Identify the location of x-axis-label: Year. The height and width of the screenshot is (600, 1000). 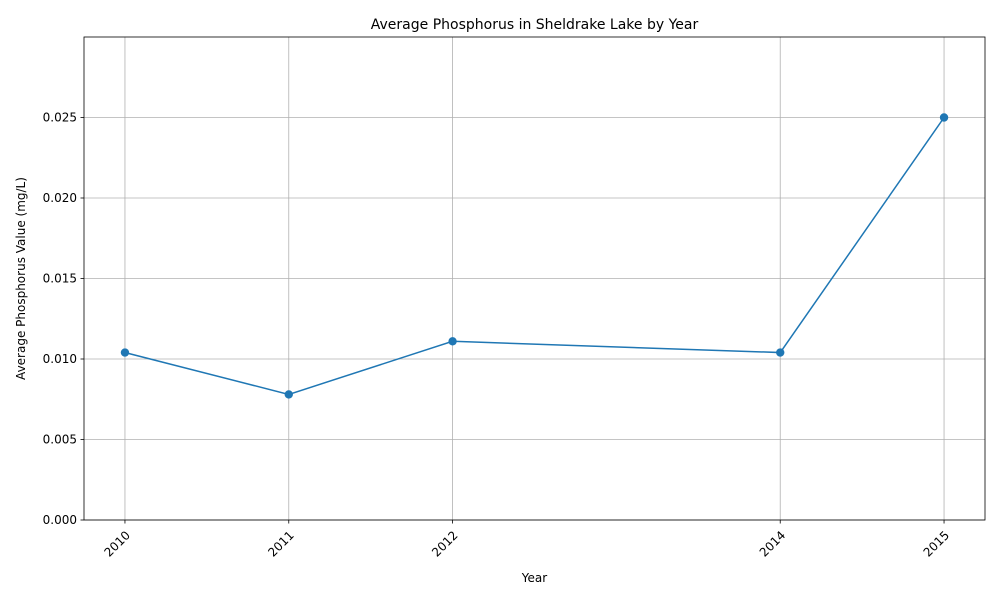
(534, 578).